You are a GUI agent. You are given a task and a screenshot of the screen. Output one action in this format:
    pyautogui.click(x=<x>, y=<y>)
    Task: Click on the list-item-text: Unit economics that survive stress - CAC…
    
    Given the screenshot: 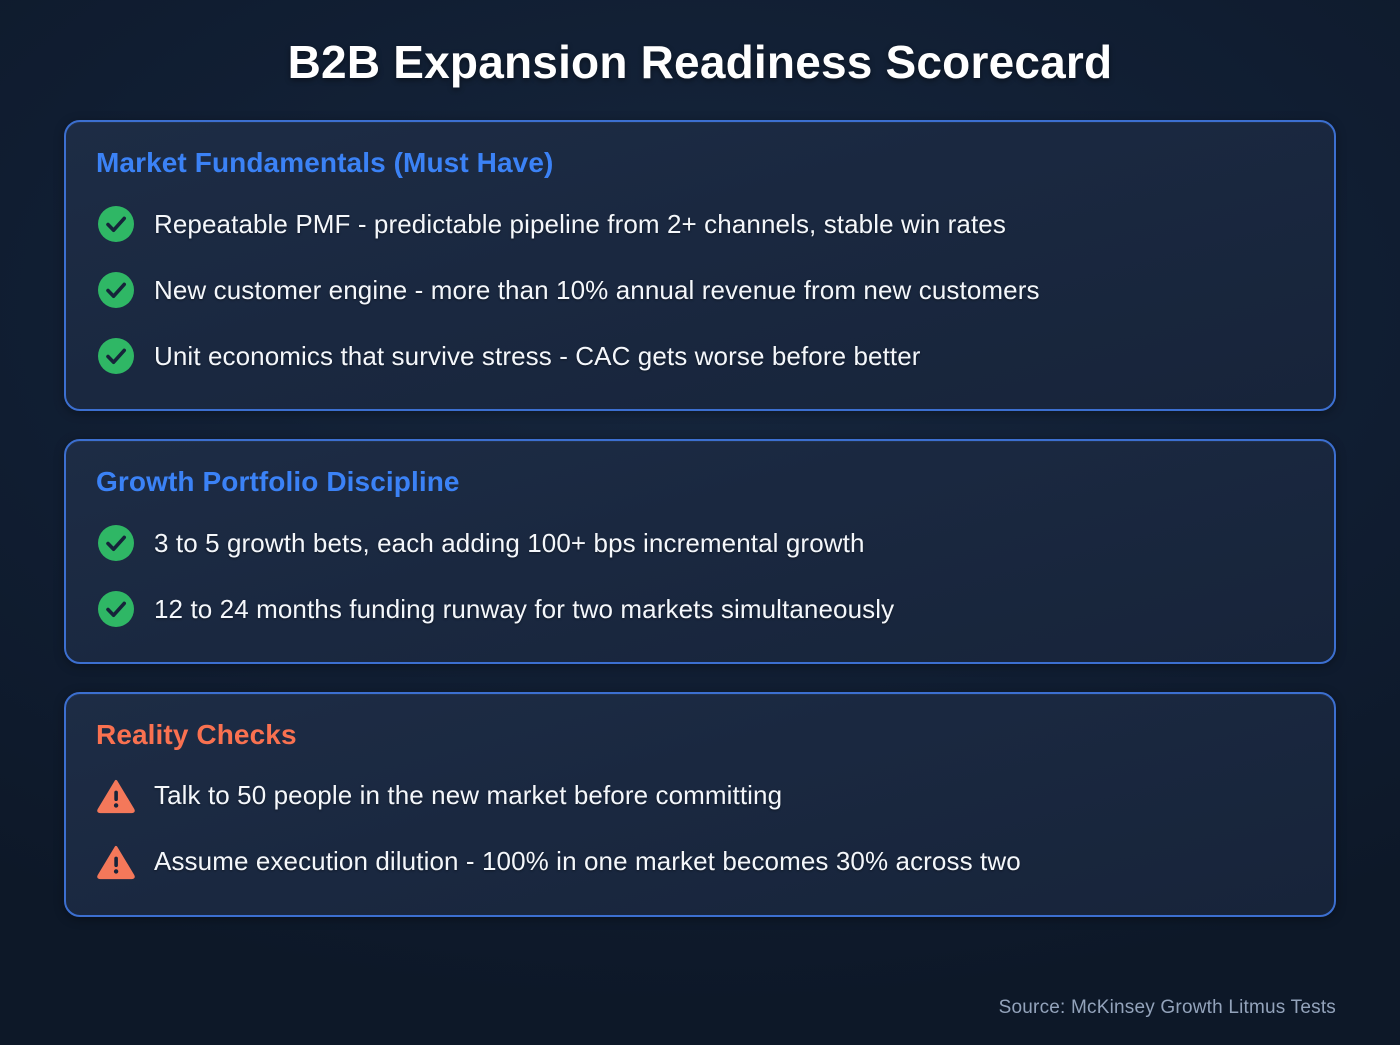 What is the action you would take?
    pyautogui.click(x=537, y=355)
    